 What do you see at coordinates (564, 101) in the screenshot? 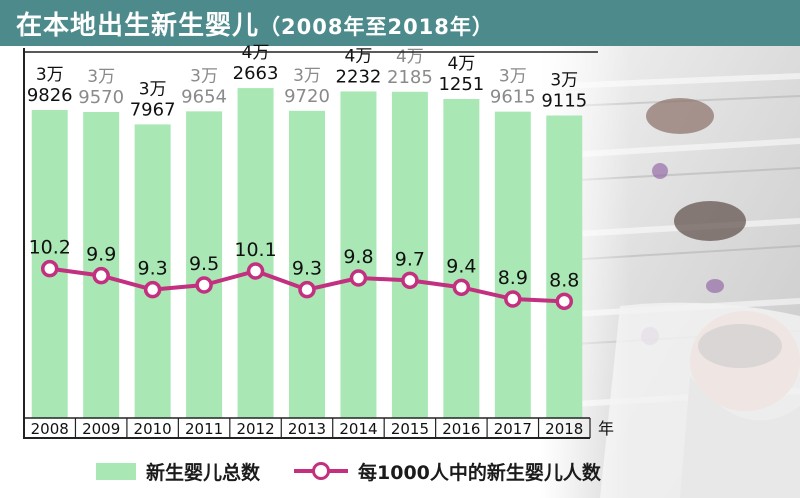
I see `bar-label-bottom-2018: 9115` at bounding box center [564, 101].